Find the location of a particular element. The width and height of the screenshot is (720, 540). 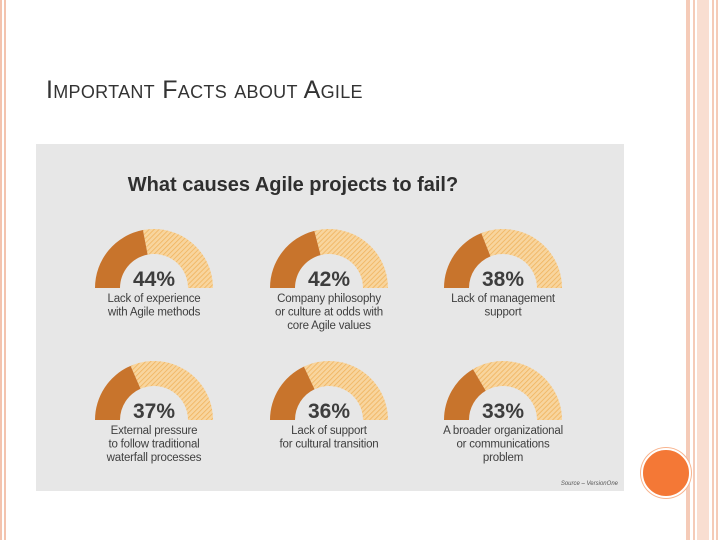

chart-source: Source – VersionOne is located at coordinates (590, 484).